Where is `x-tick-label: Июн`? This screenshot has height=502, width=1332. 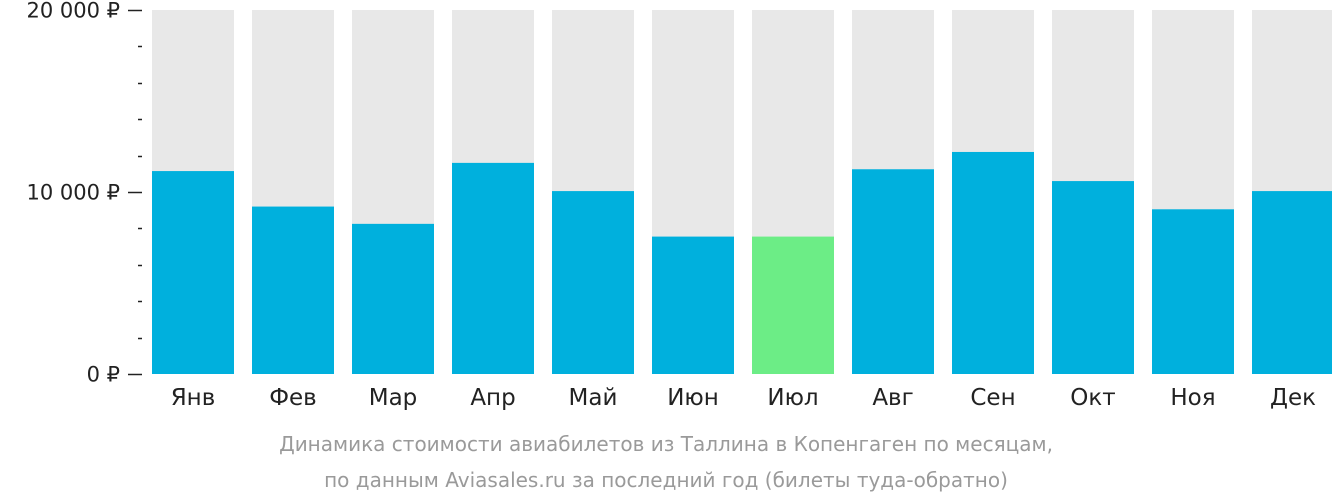 x-tick-label: Июн is located at coordinates (693, 398).